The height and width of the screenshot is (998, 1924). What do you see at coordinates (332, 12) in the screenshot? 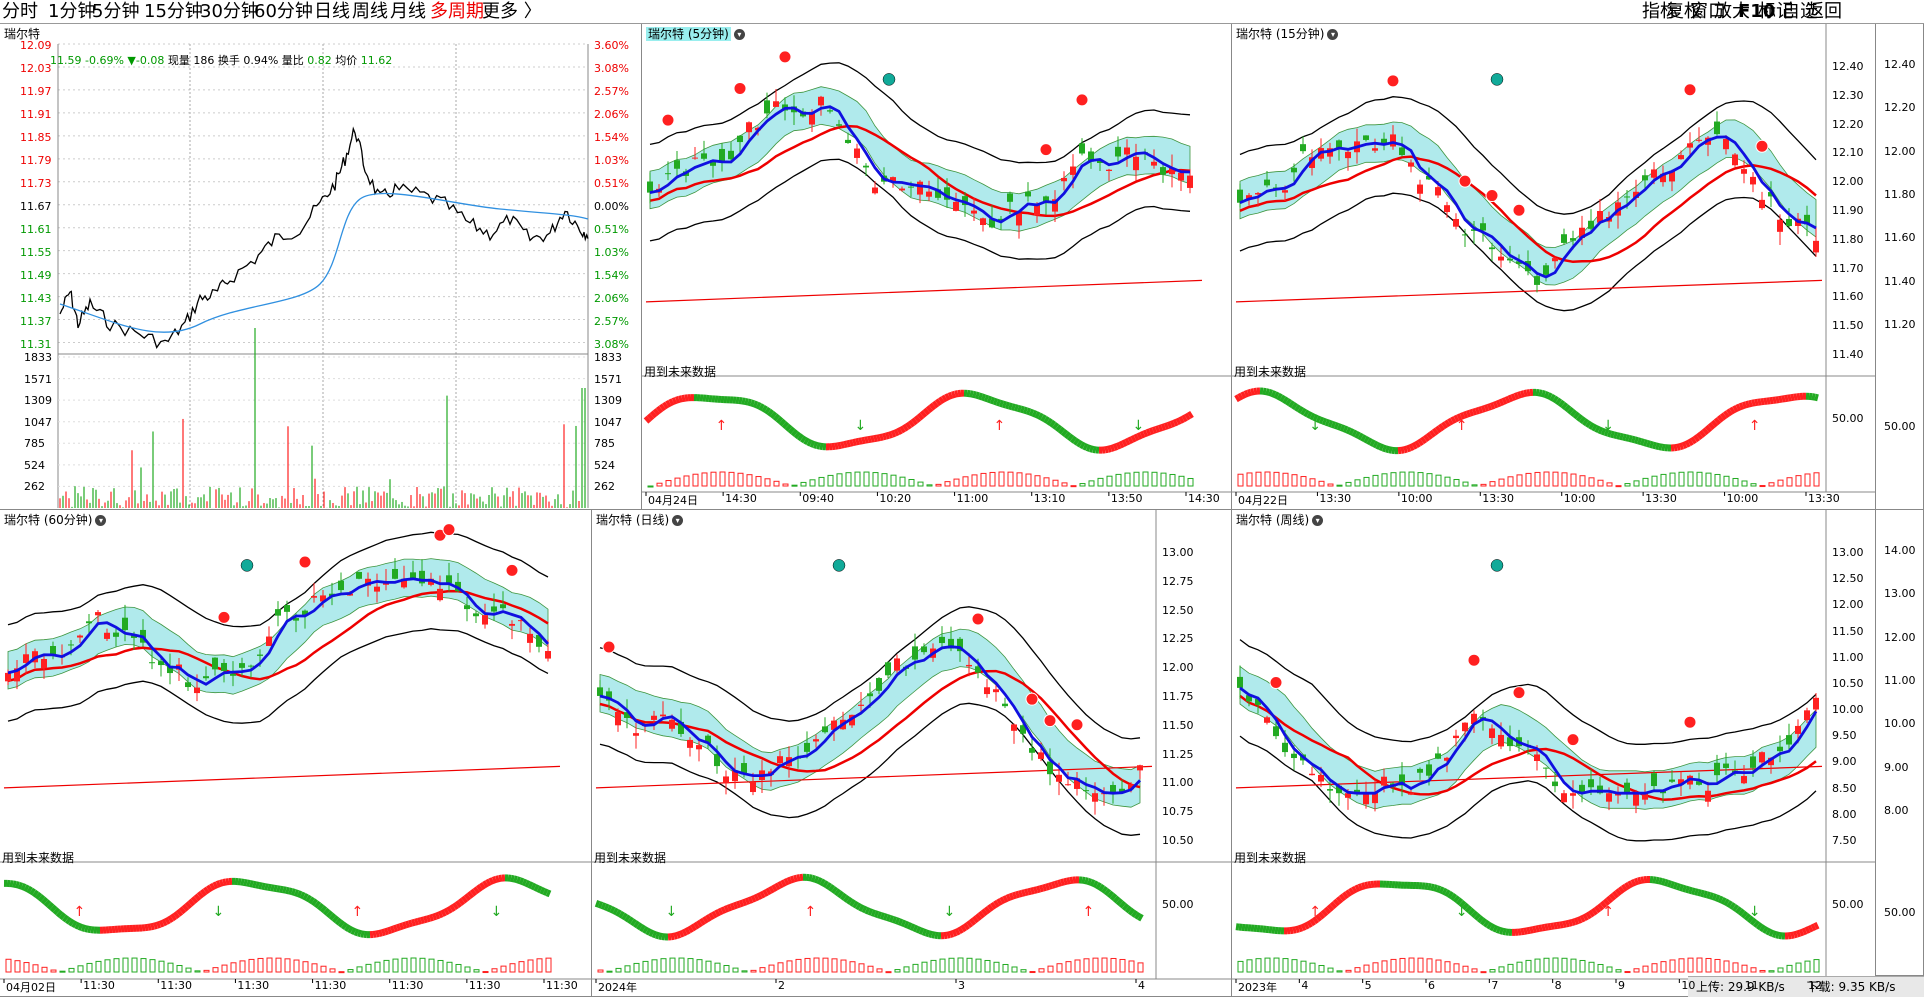
I see `period-tab-6: 日线` at bounding box center [332, 12].